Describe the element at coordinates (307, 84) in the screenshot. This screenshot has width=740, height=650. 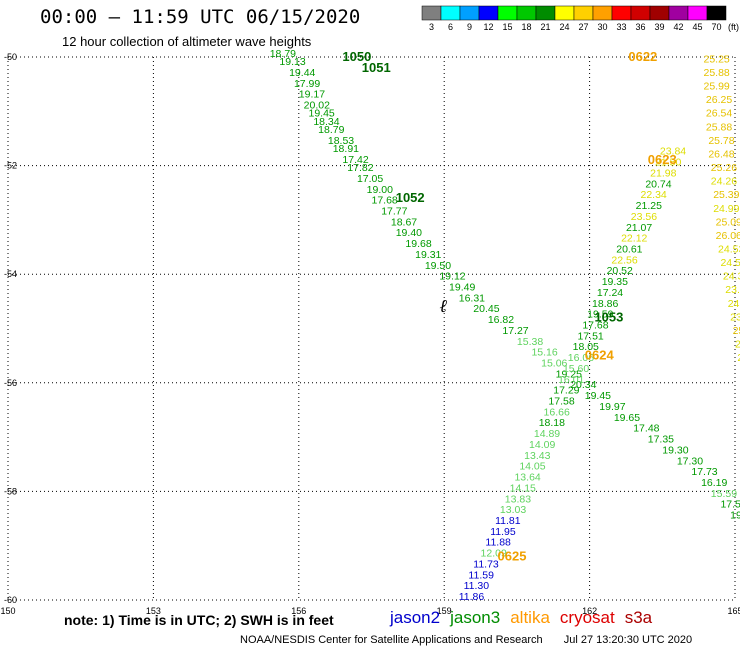
I see `wave-height-value: 17.99` at that location.